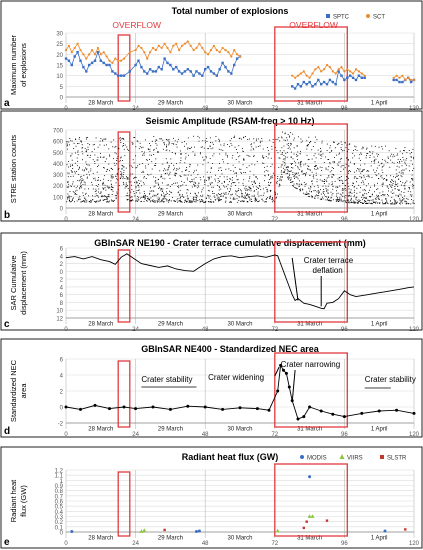  What do you see at coordinates (390, 379) in the screenshot?
I see `annotation: Crater stability` at bounding box center [390, 379].